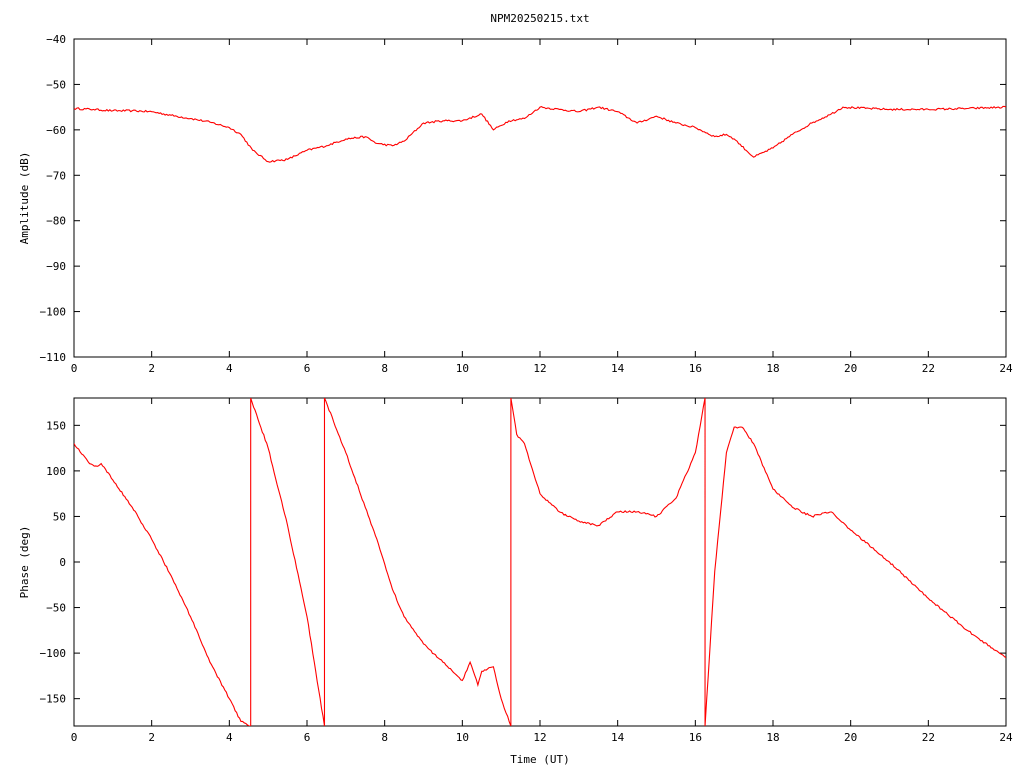 The width and height of the screenshot is (1024, 768). Describe the element at coordinates (56, 221) in the screenshot. I see `y-tick-label: −80` at that location.